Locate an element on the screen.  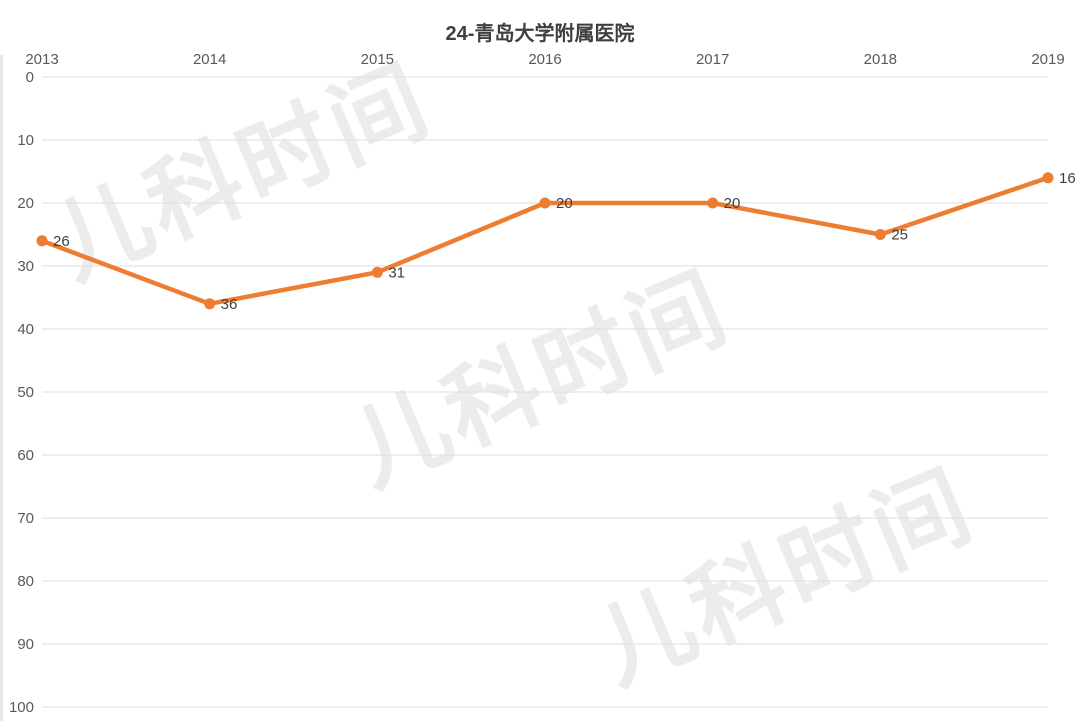
data-point-label: 26 is located at coordinates (61, 241).